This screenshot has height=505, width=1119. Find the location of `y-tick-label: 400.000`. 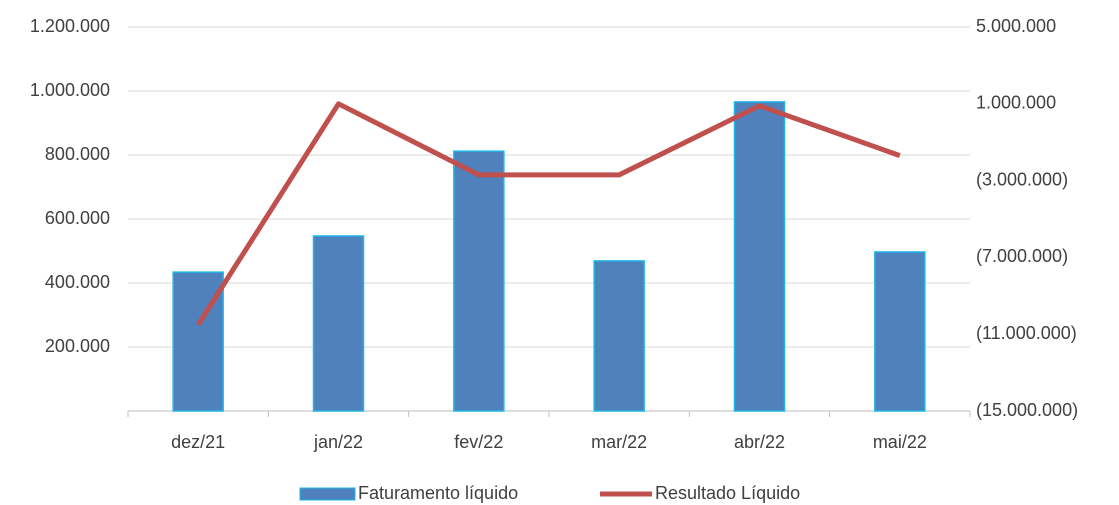

y-tick-label: 400.000 is located at coordinates (77, 282).